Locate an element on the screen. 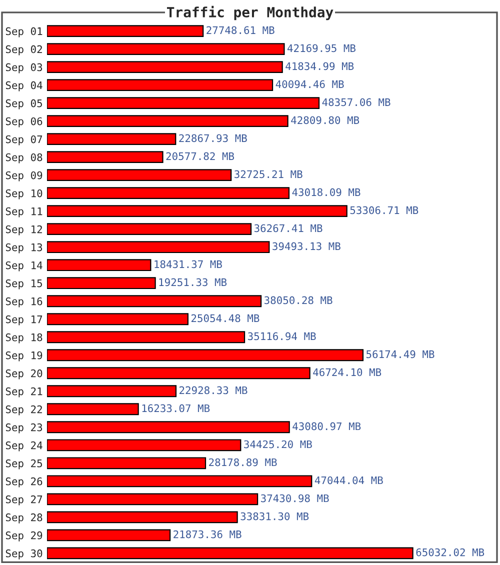 The image size is (500, 565). chart-title: Traffic per Monthday is located at coordinates (250, 13).